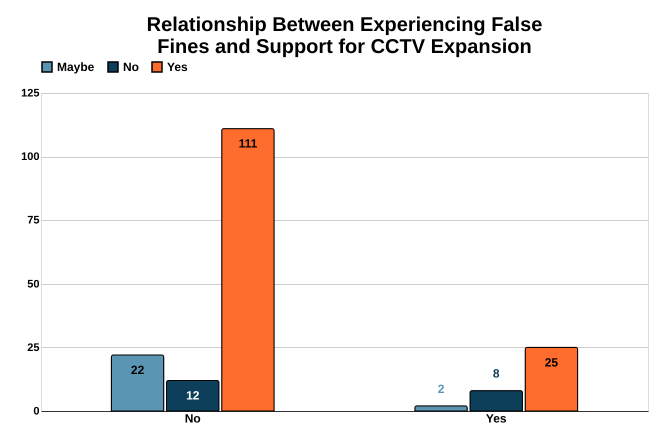 The image size is (668, 439). I want to click on y-tick-label: 75, so click(33, 220).